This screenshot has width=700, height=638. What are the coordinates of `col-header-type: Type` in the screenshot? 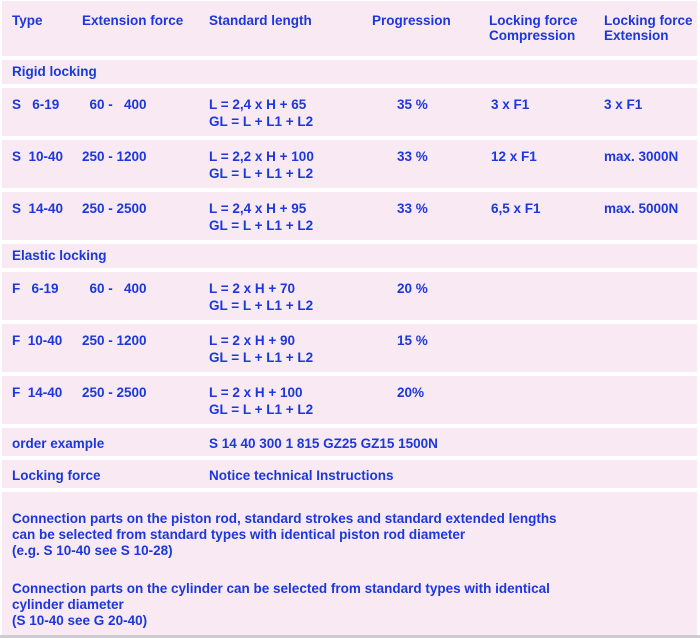 It's located at (27, 20).